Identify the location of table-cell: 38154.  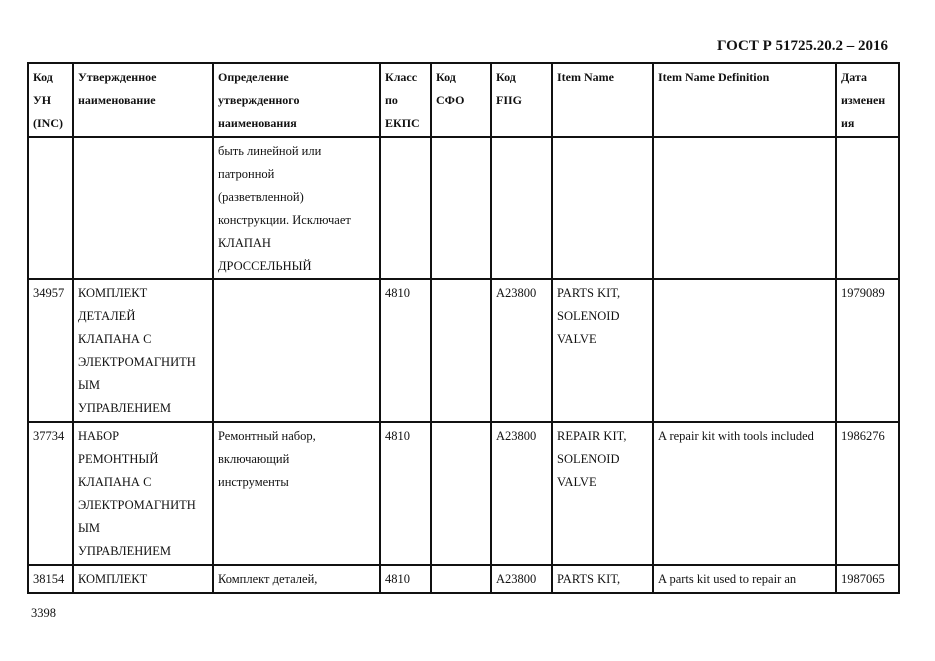
(50, 579).